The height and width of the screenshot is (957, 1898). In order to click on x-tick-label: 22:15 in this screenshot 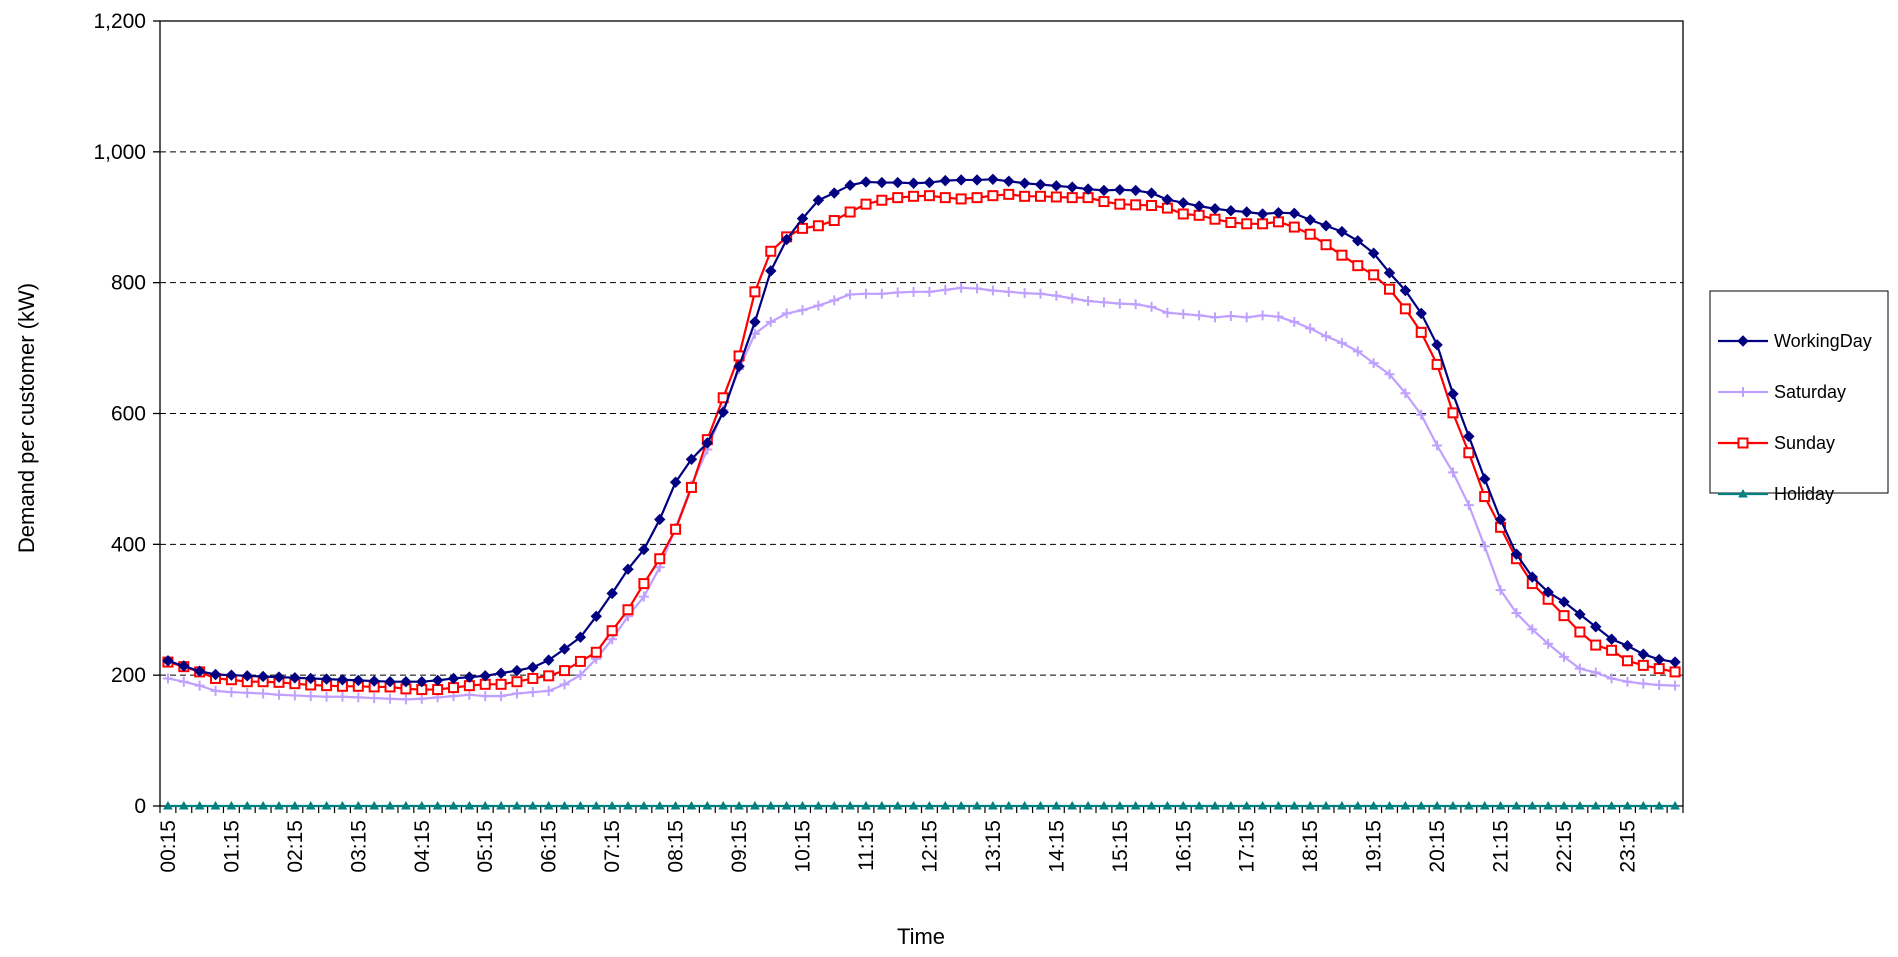, I will do `click(1564, 846)`.